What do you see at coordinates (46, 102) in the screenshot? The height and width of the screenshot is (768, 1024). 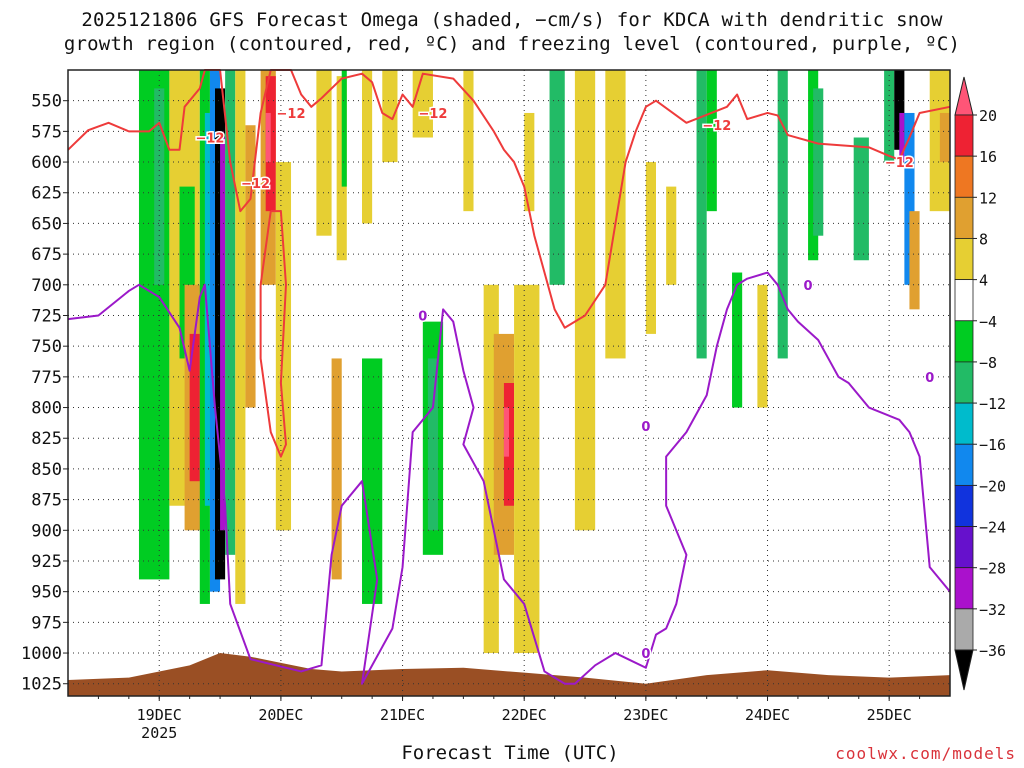 I see `y-tick-label-0: 550` at bounding box center [46, 102].